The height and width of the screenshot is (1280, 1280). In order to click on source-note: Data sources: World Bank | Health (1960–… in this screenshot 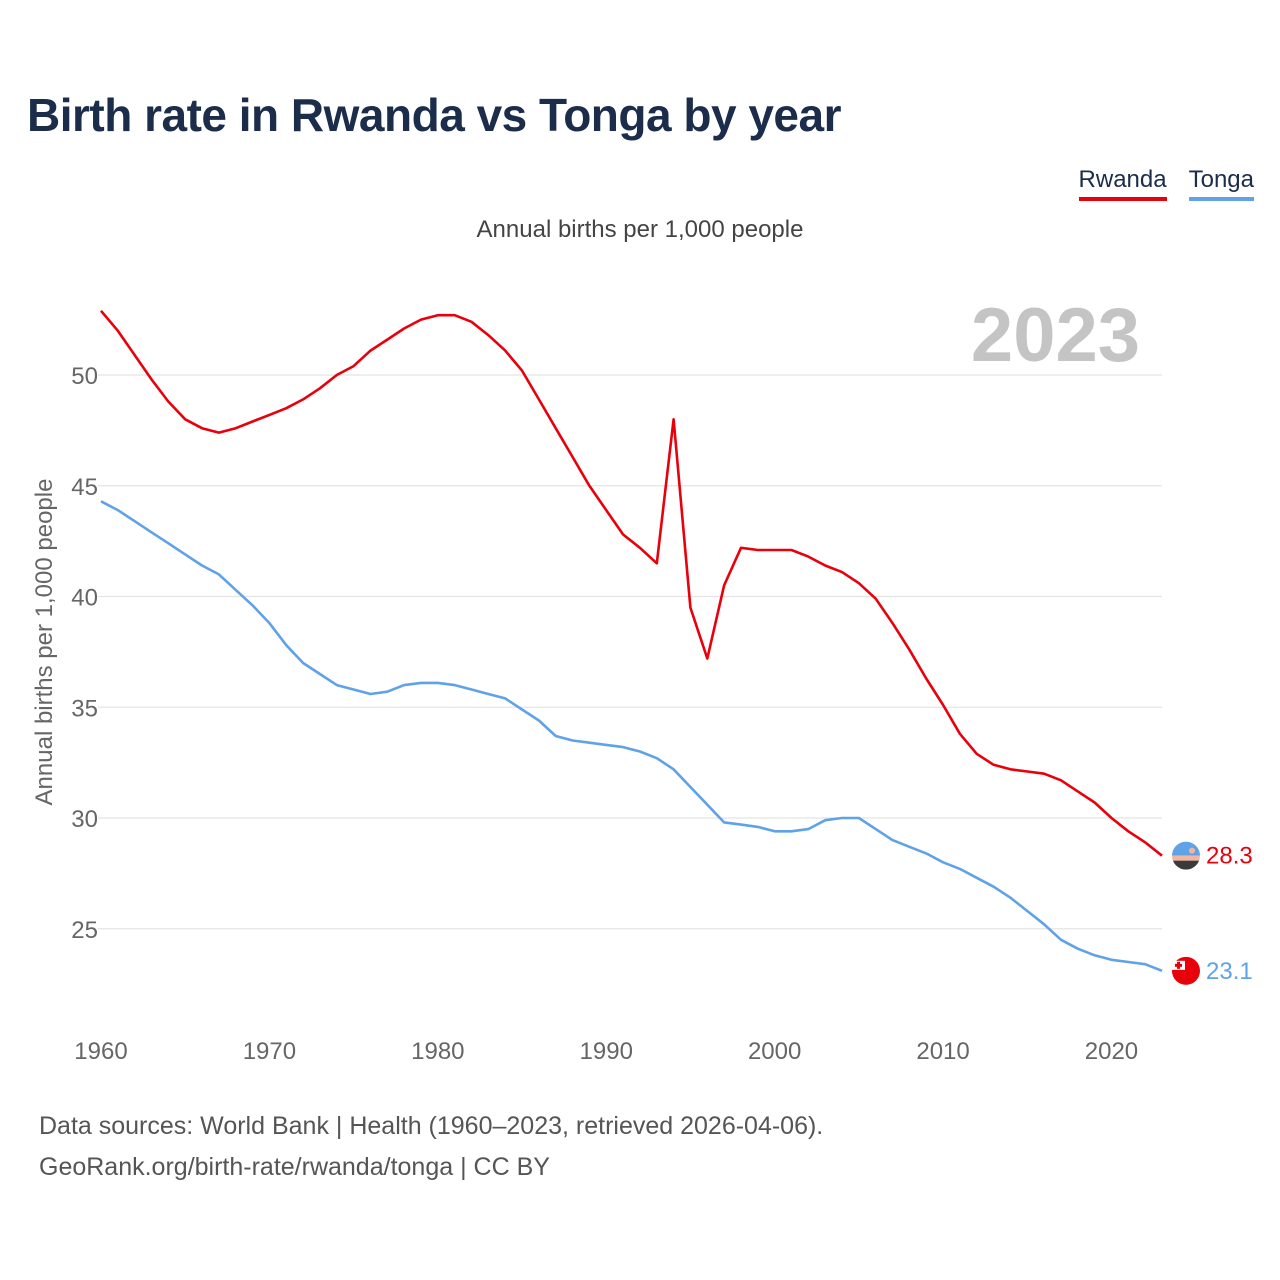, I will do `click(431, 1147)`.